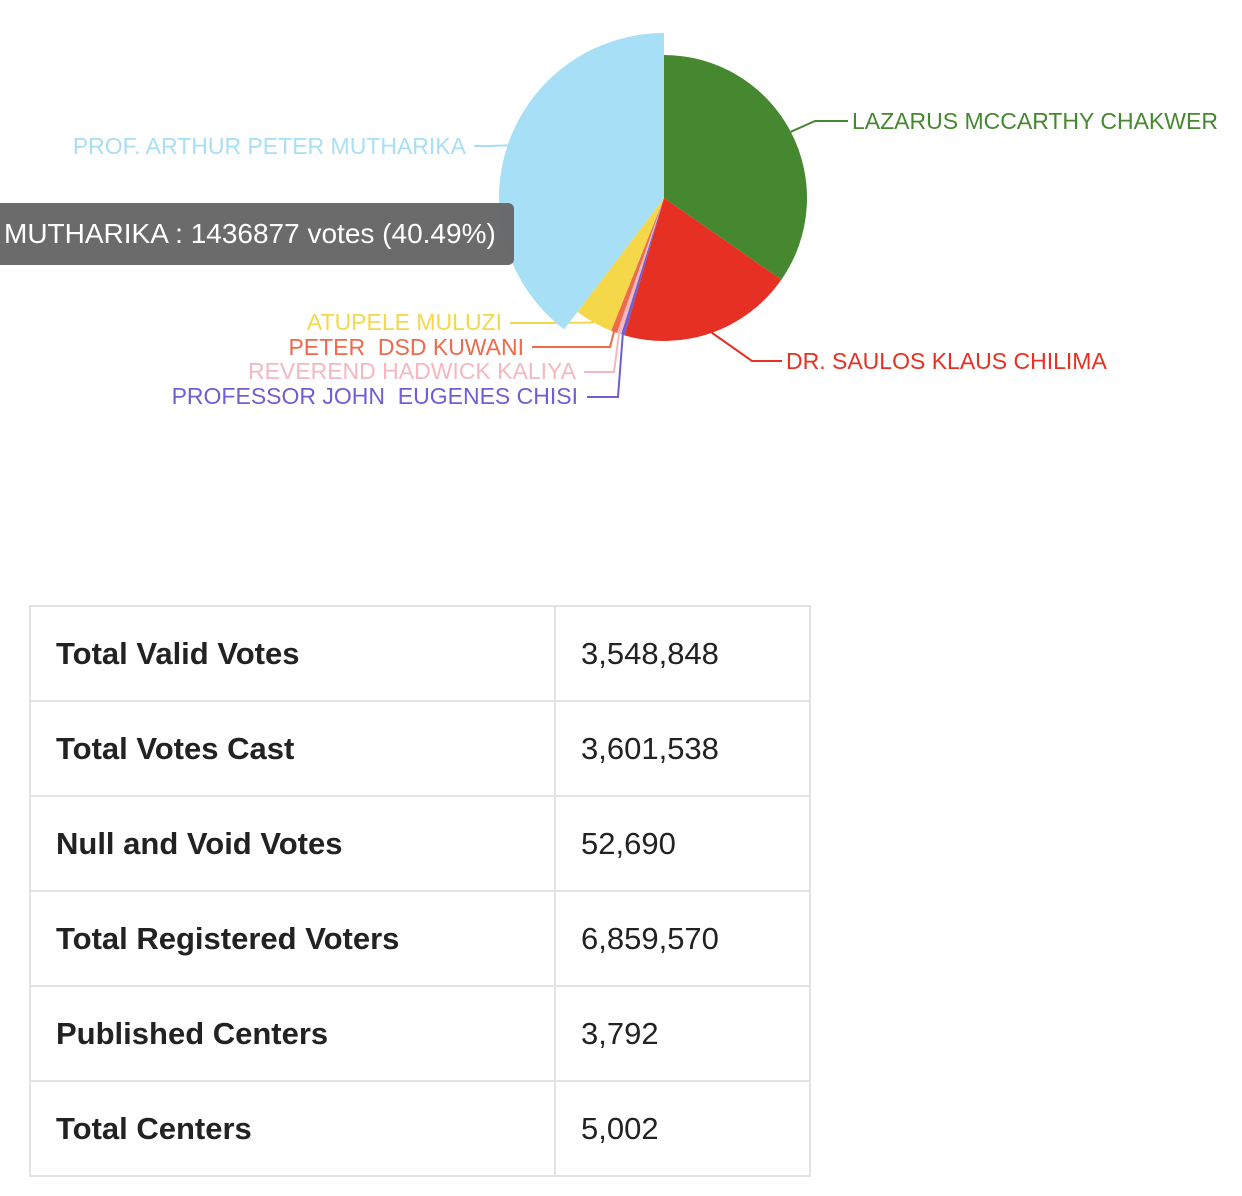  Describe the element at coordinates (406, 347) in the screenshot. I see `pie-slice-label: PETER DSD KUWANI` at that location.